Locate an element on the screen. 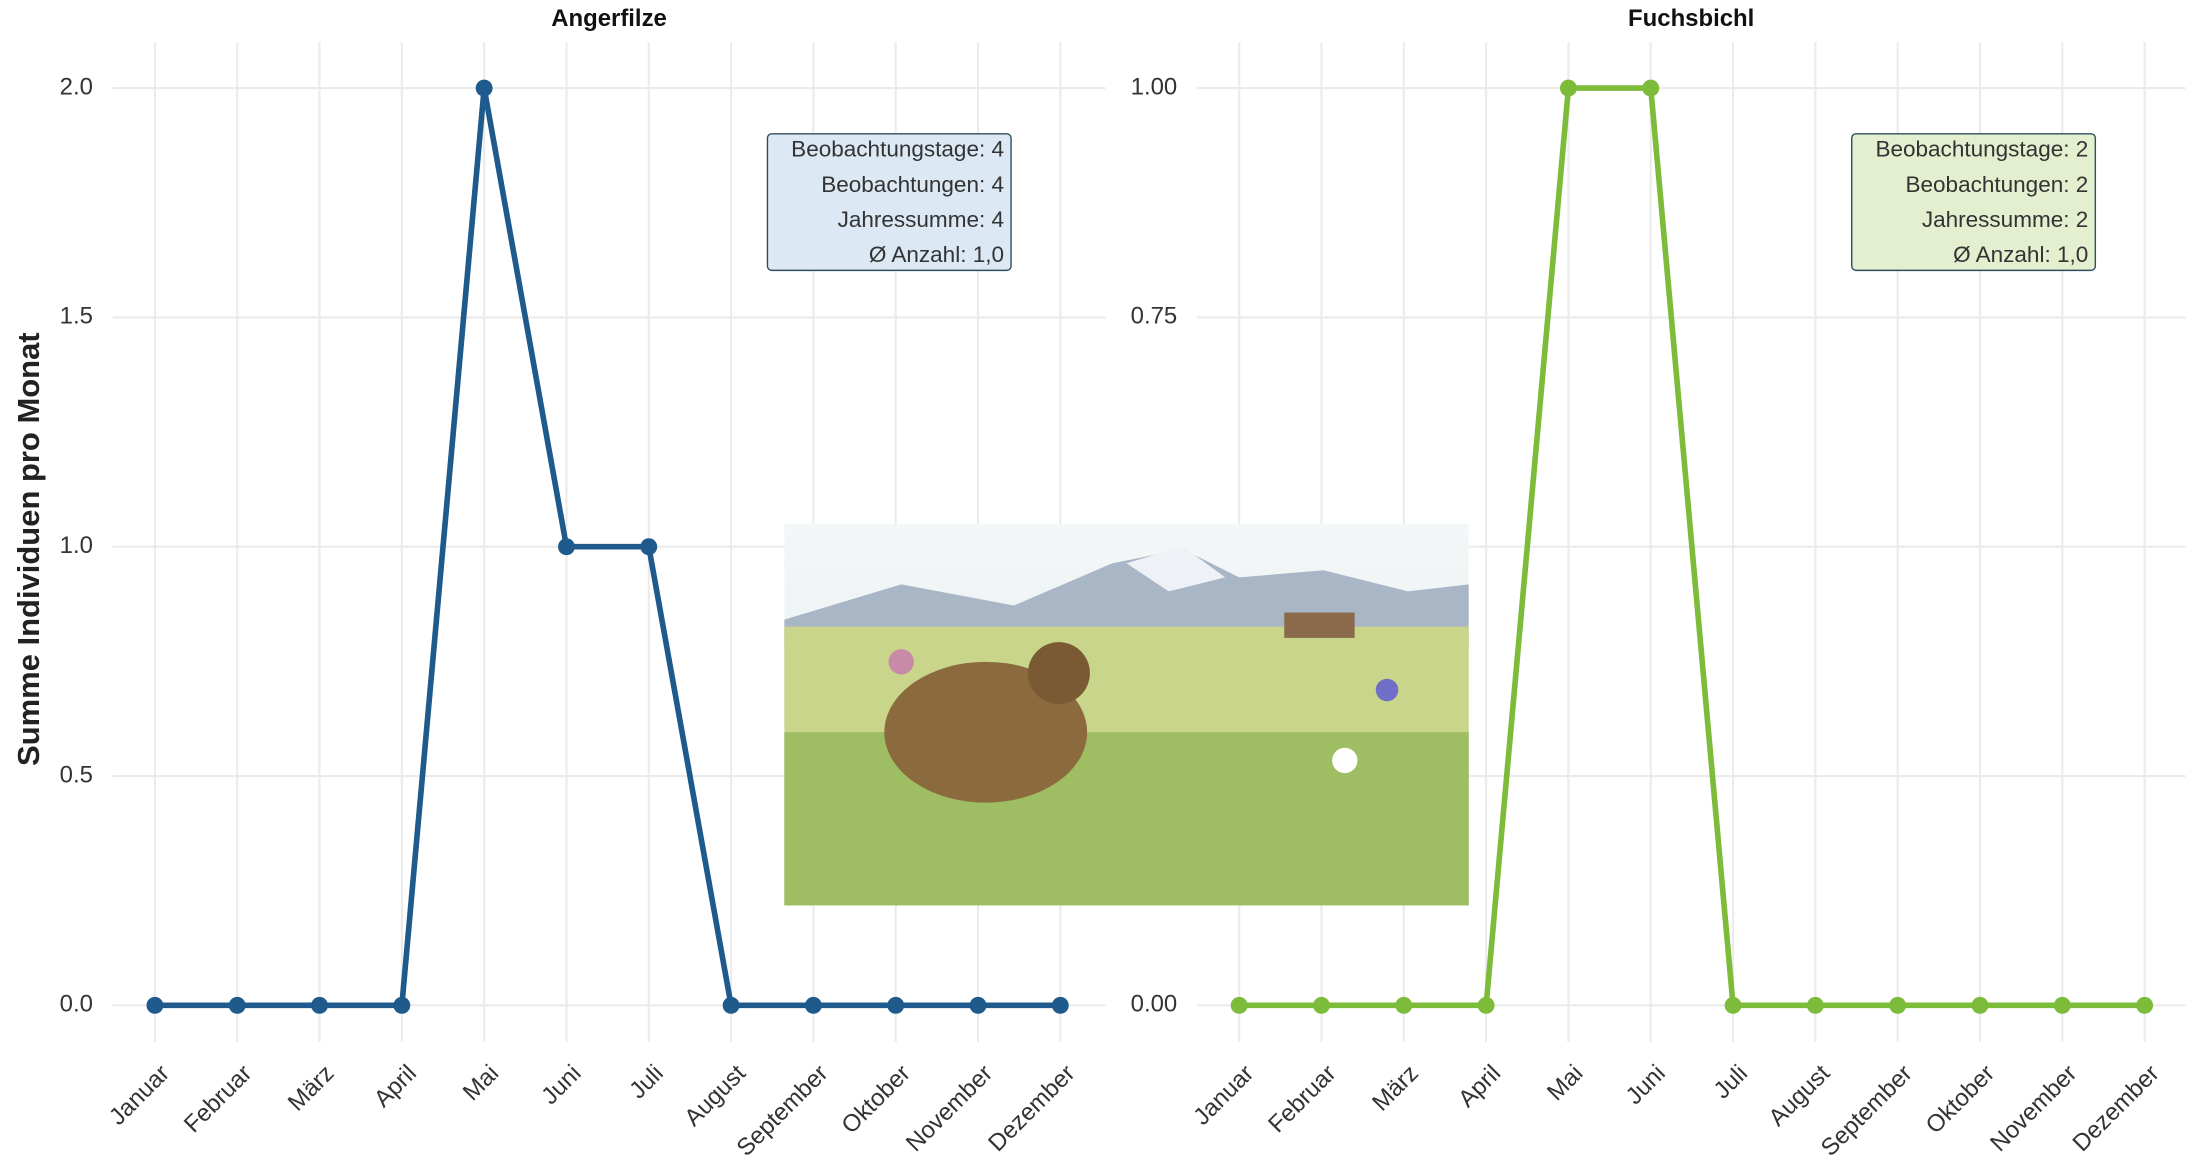  quail-head is located at coordinates (1058, 673).